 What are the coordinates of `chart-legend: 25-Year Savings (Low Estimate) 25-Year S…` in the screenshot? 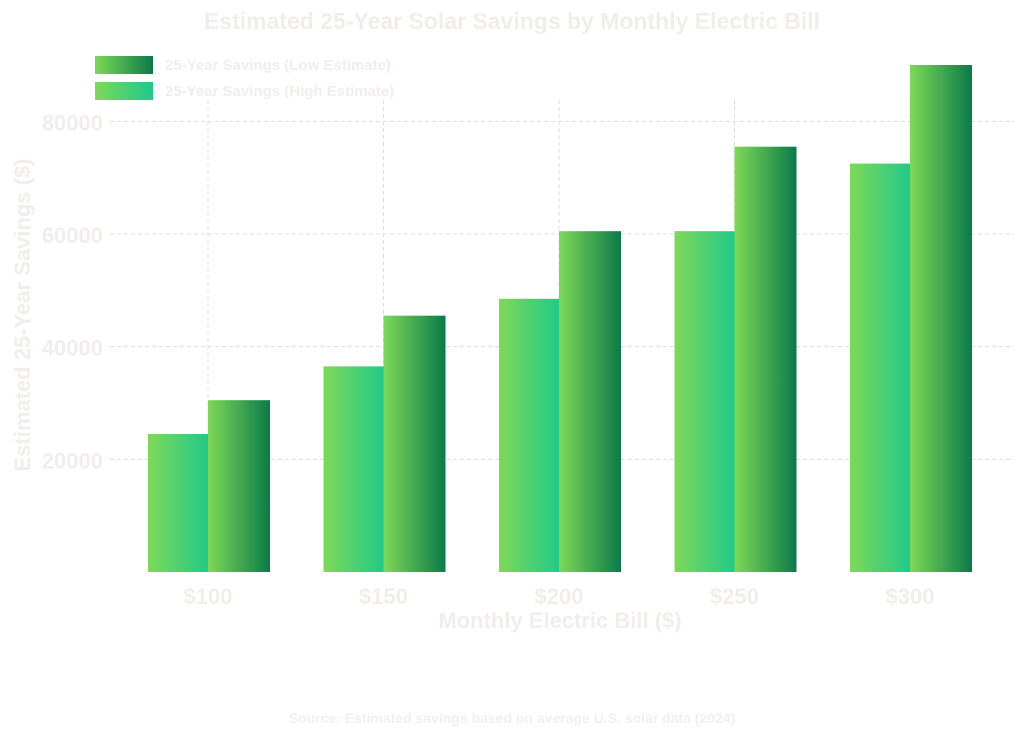 It's located at (244, 78).